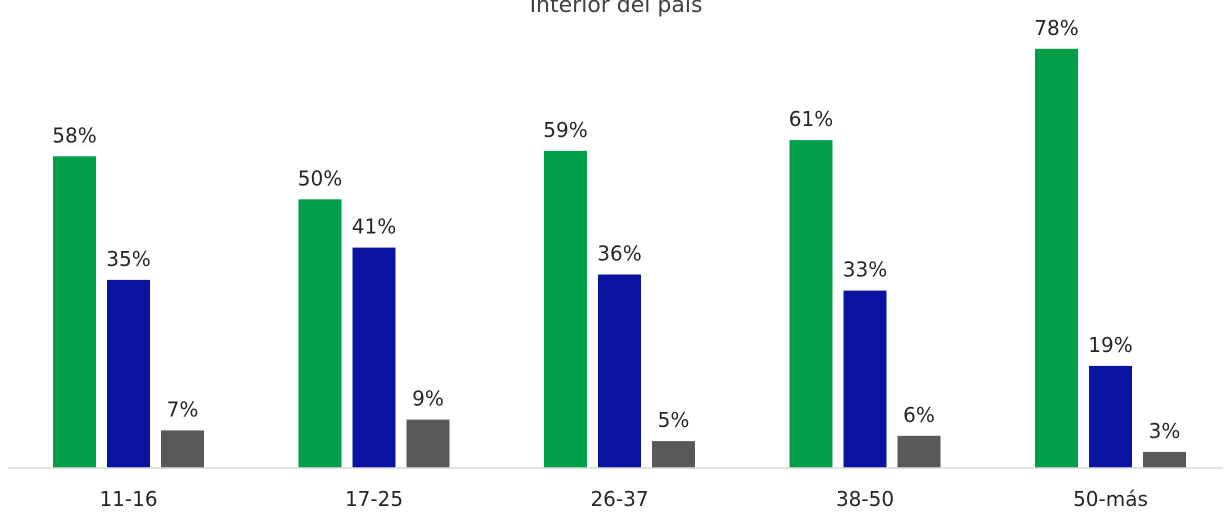 Image resolution: width=1231 pixels, height=517 pixels. Describe the element at coordinates (1164, 459) in the screenshot. I see `bar-50-más-series-3` at that location.